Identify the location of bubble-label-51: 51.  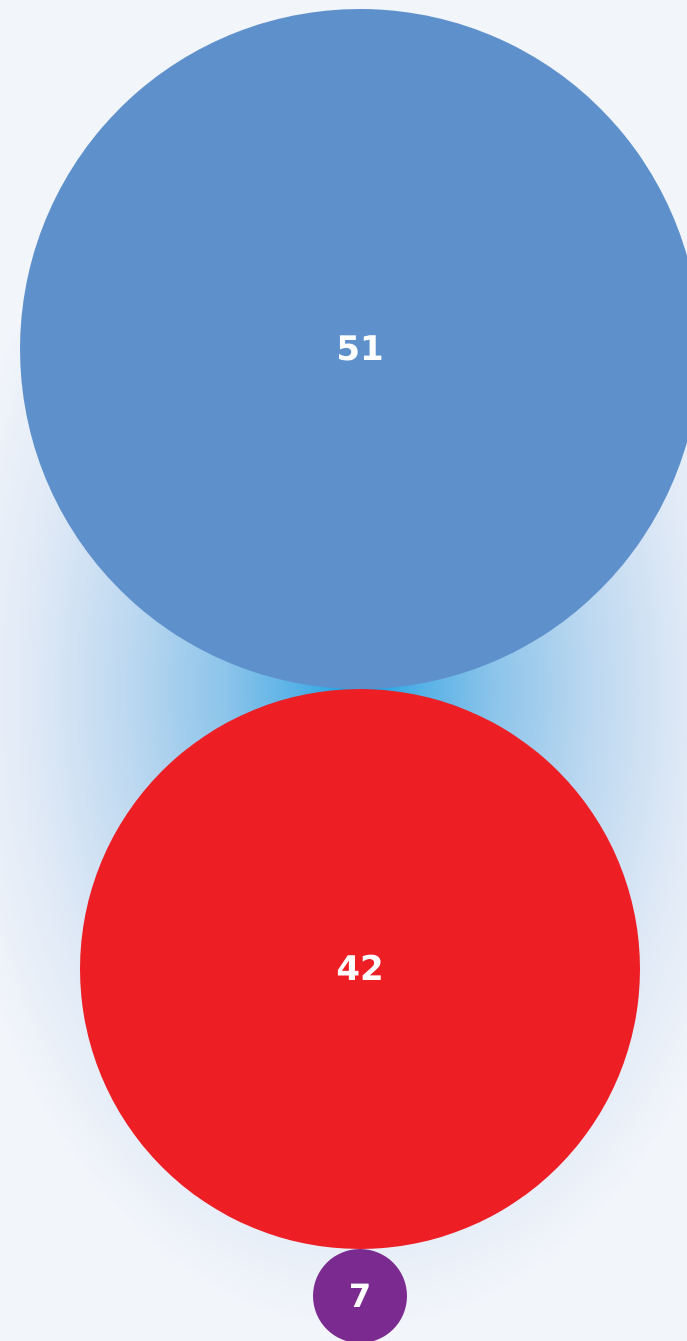
(359, 349).